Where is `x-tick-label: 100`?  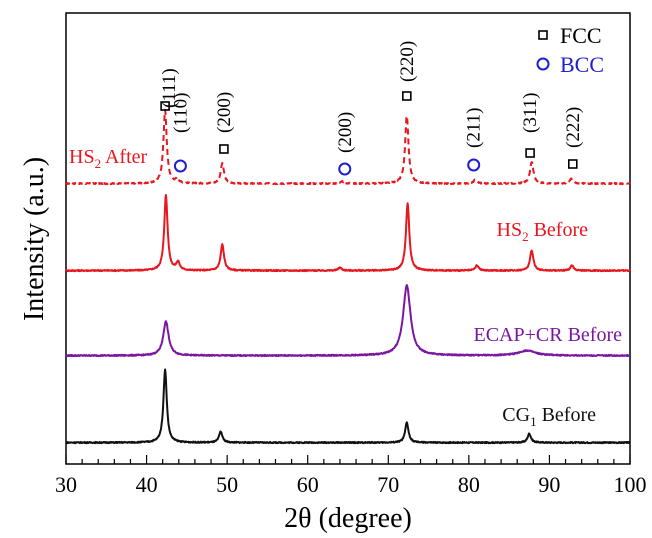
x-tick-label: 100 is located at coordinates (630, 484).